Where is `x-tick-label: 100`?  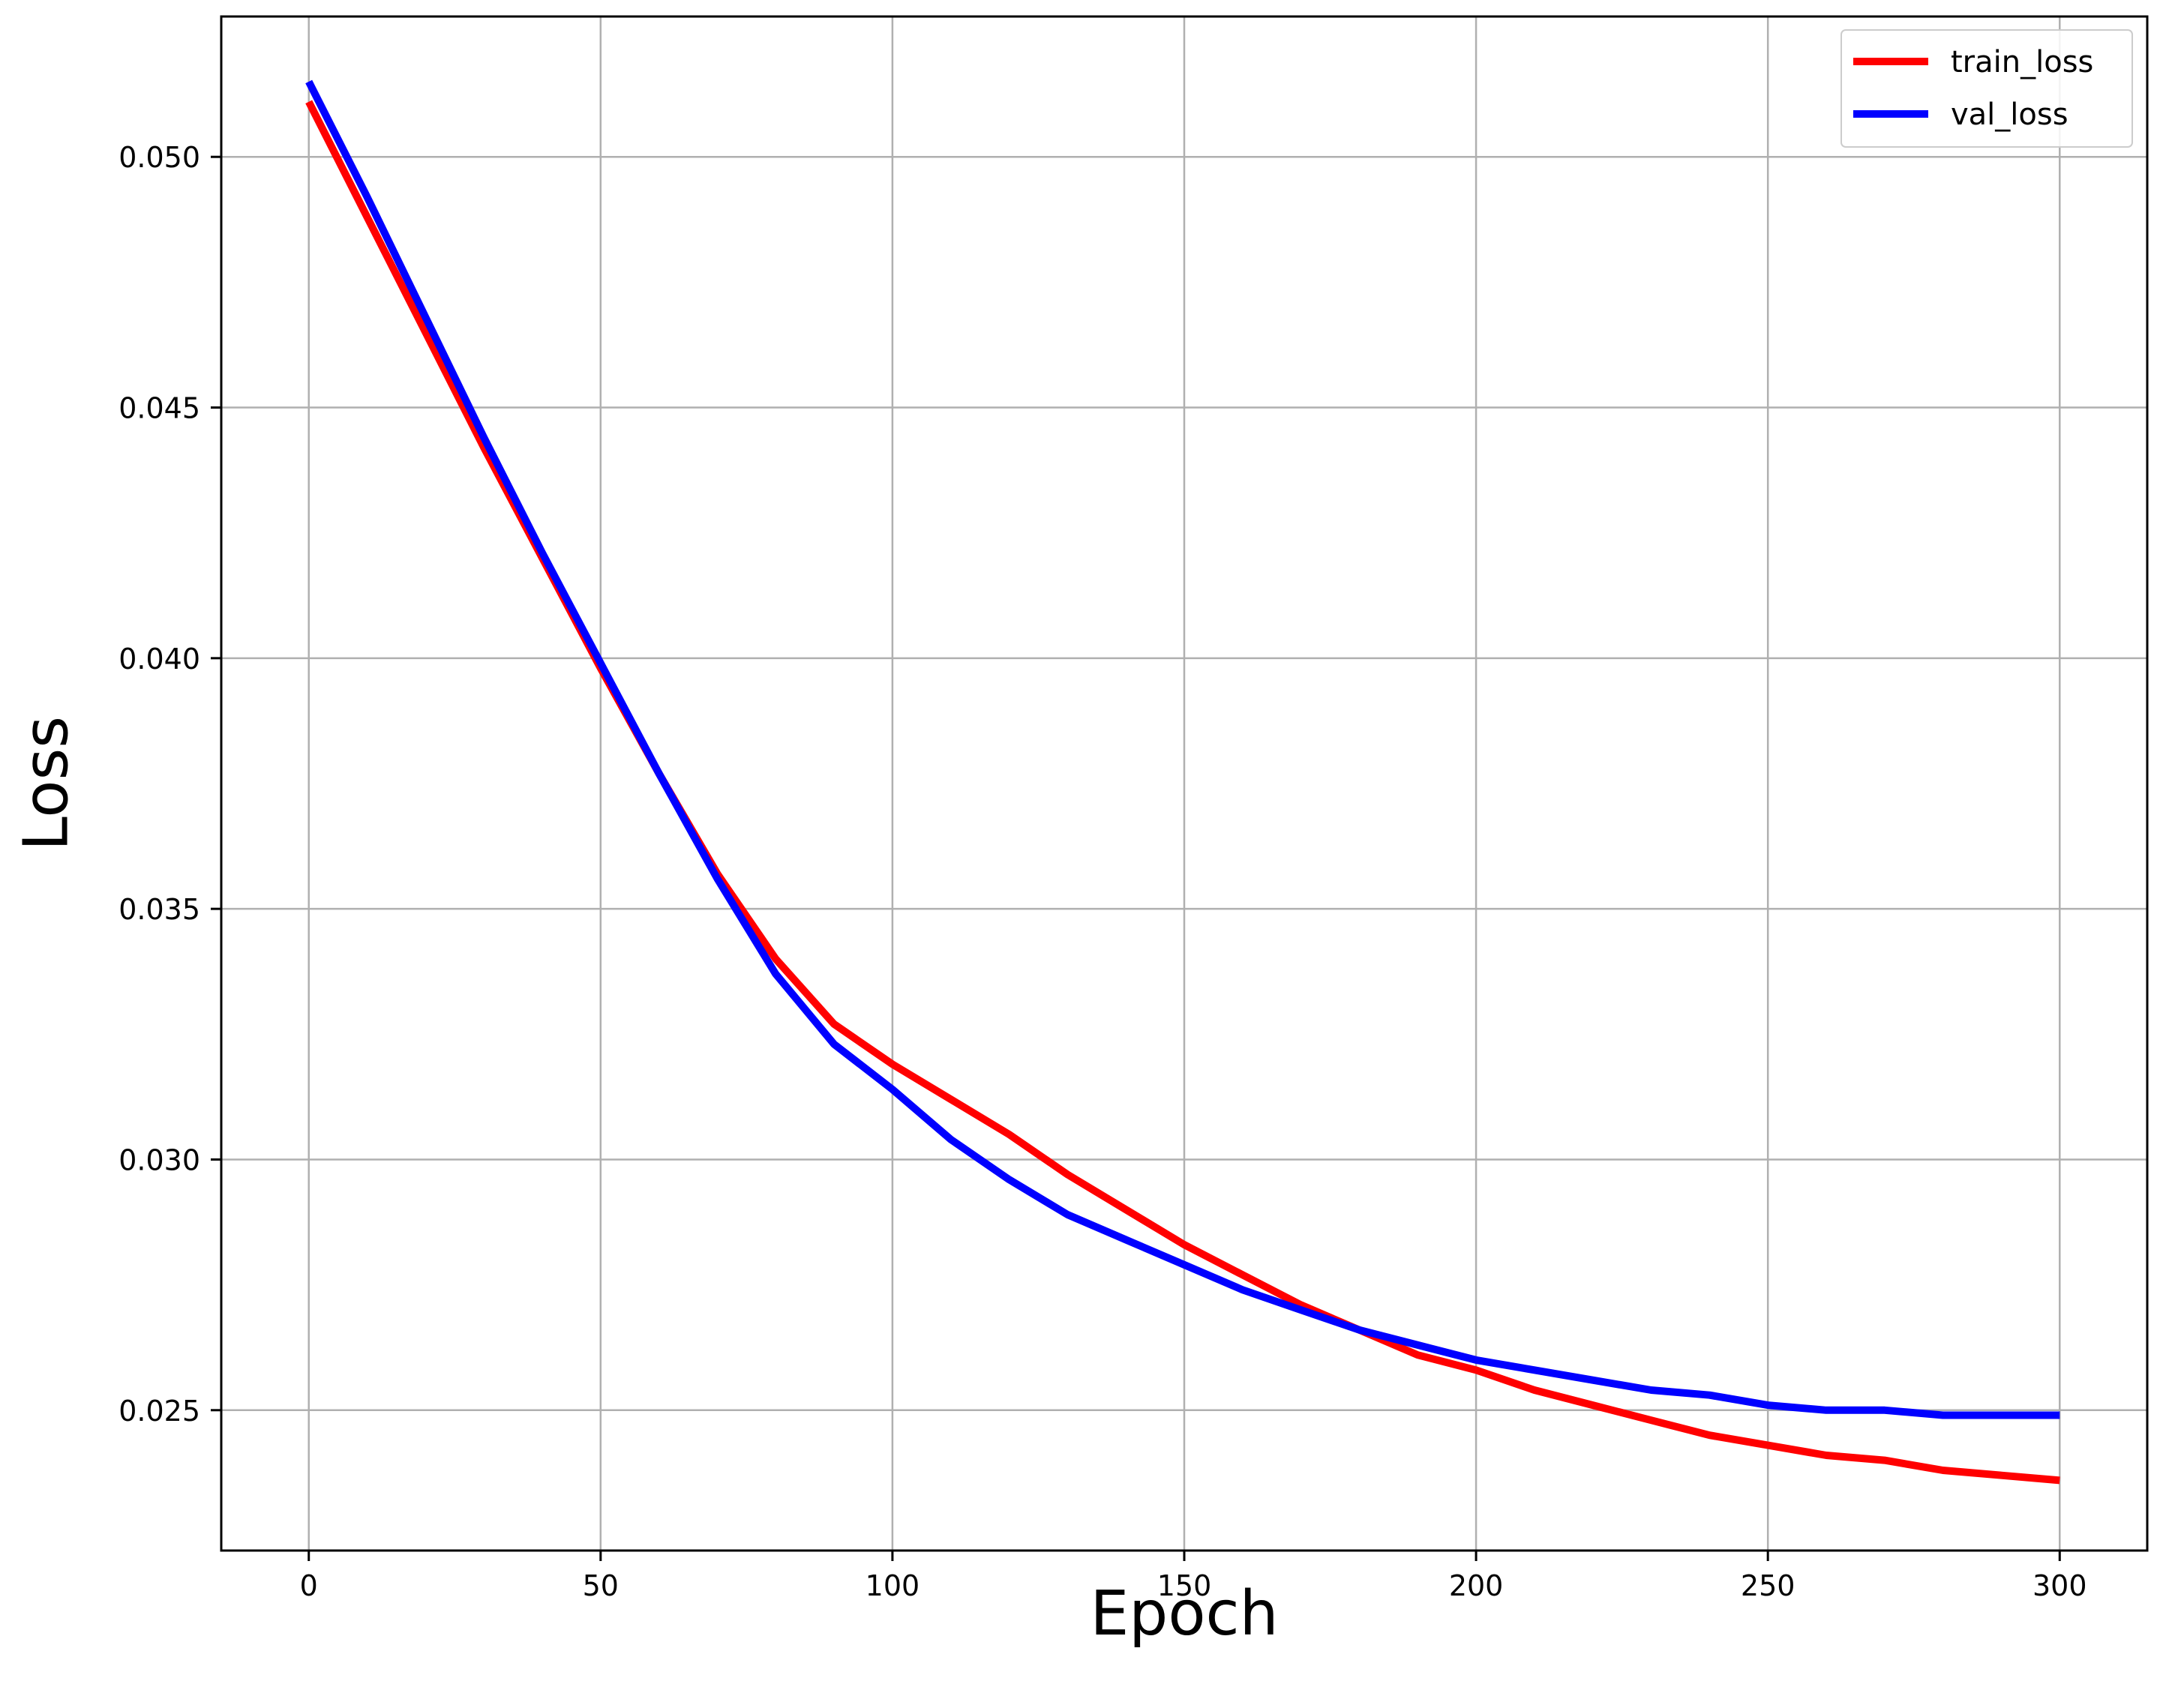
x-tick-label: 100 is located at coordinates (893, 1586).